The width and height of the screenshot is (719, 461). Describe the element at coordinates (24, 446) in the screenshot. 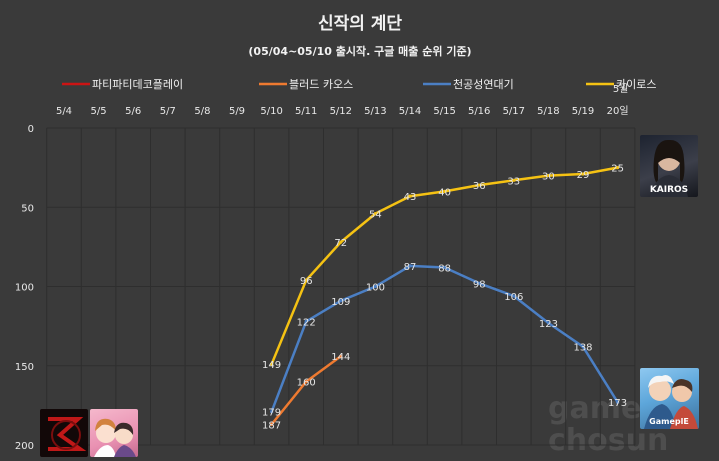

I see `y-tick-label: 200` at that location.